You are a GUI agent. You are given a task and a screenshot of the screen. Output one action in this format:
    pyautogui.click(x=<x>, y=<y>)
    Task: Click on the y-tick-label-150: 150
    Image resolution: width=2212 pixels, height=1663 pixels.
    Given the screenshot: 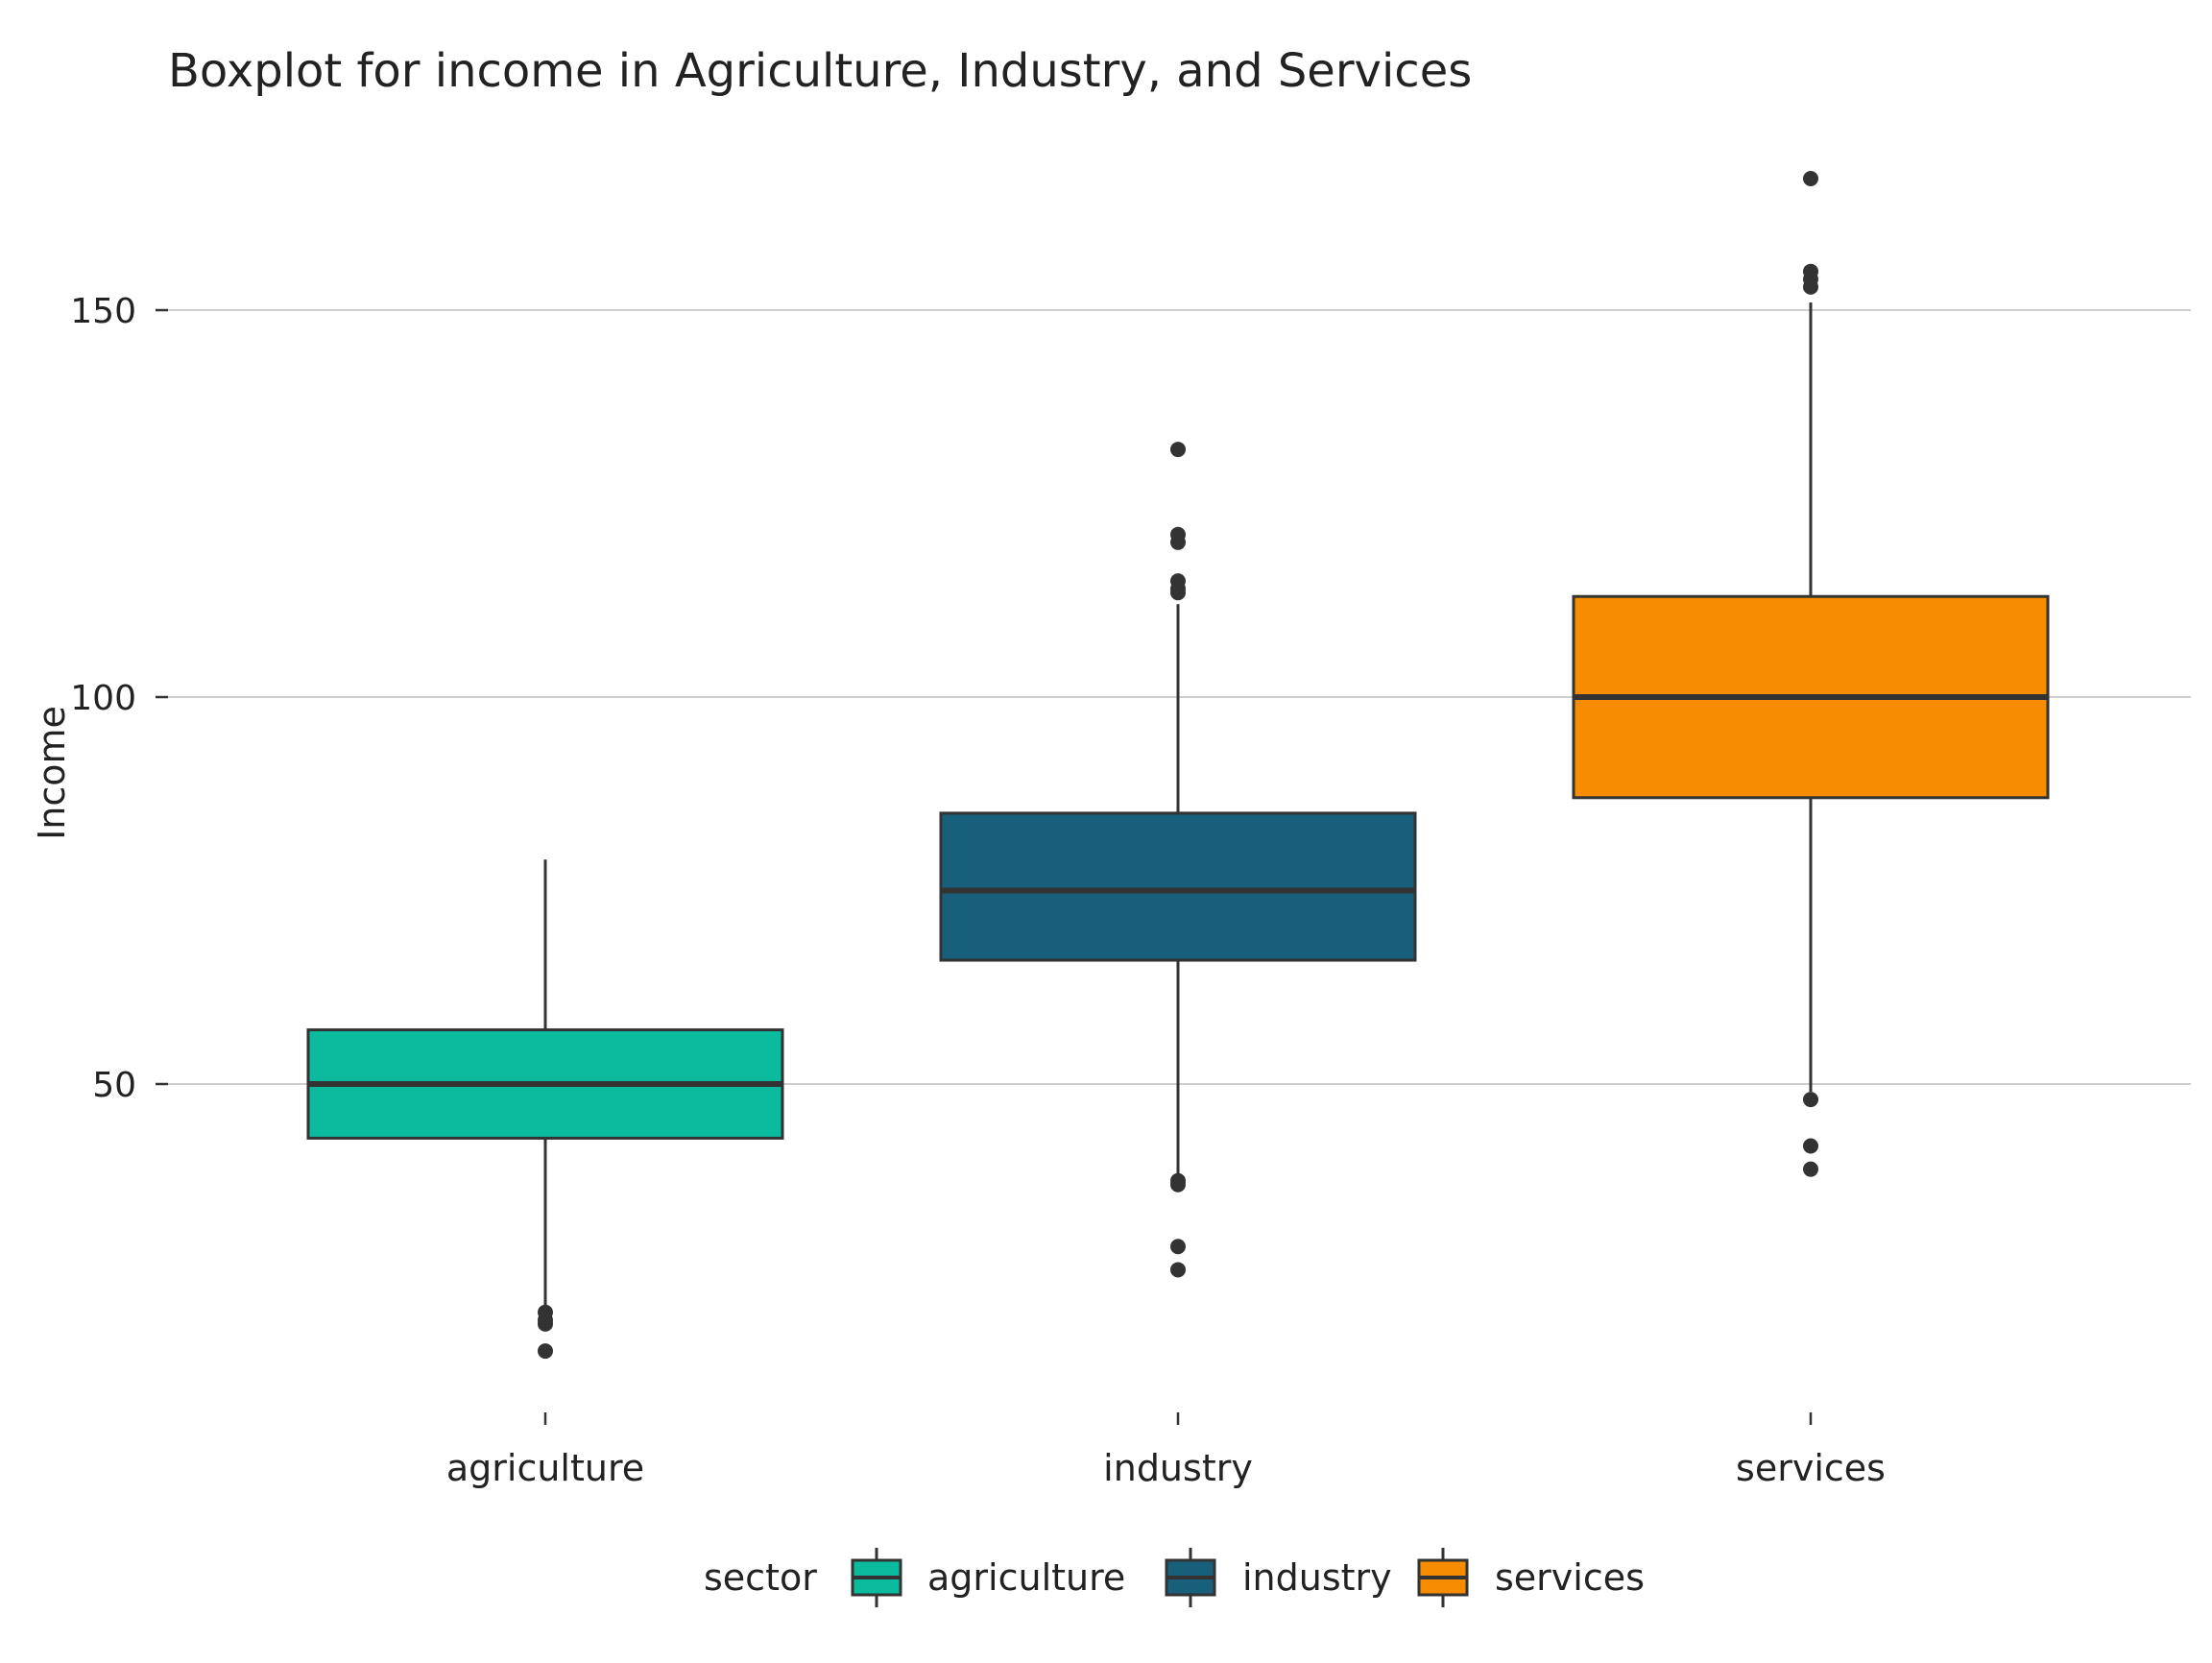 What is the action you would take?
    pyautogui.click(x=103, y=312)
    